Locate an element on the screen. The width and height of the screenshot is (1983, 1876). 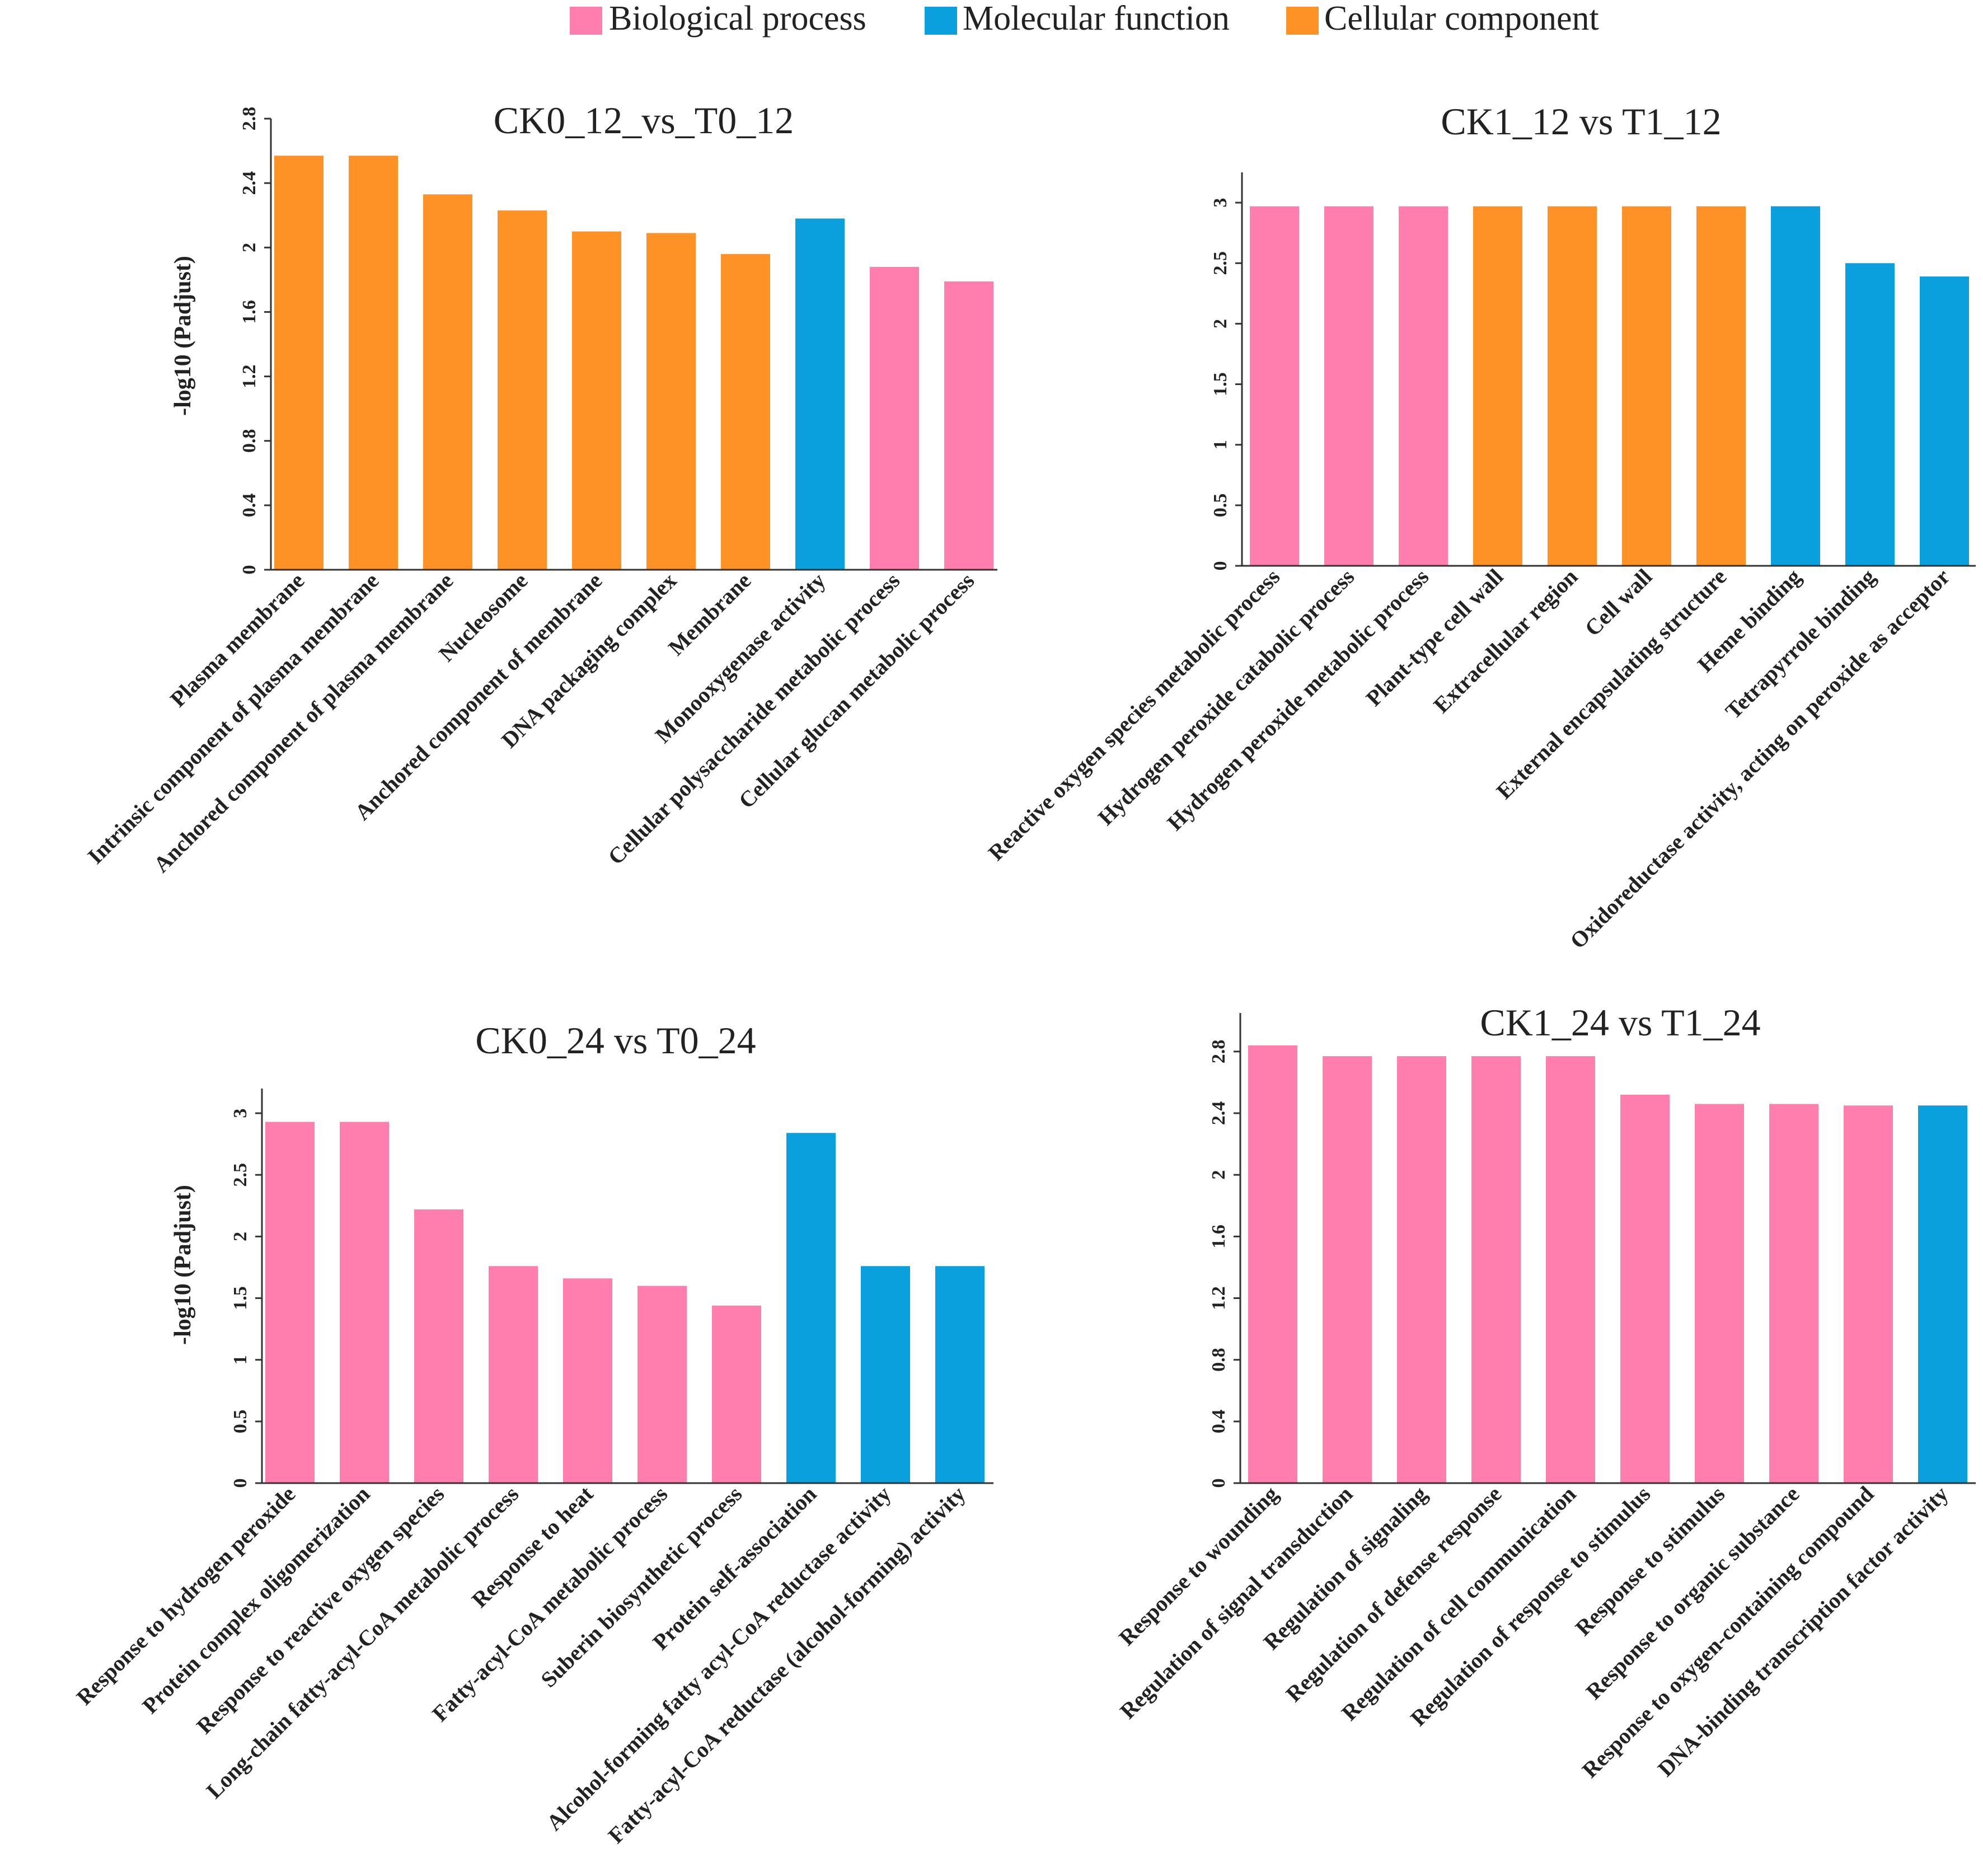
legend-swatch-biological-process is located at coordinates (586, 21).